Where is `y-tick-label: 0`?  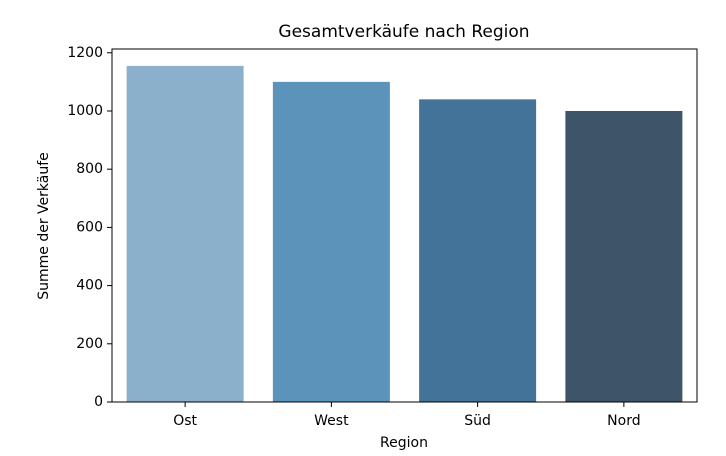 y-tick-label: 0 is located at coordinates (98, 402).